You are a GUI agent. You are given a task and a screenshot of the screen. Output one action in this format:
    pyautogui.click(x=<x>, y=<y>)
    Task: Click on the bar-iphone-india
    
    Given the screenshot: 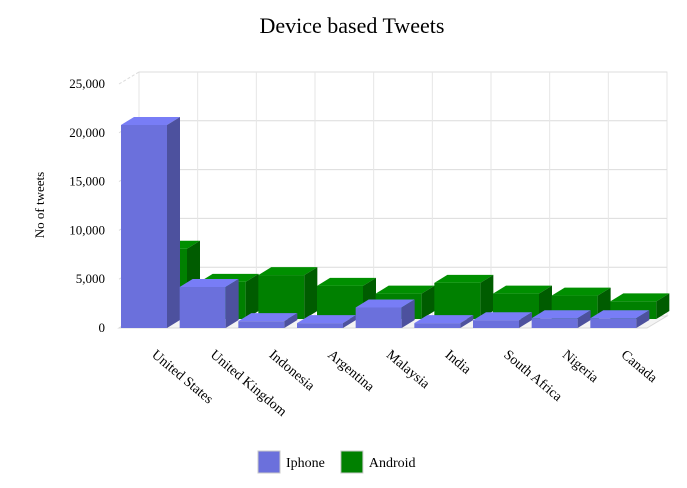 What is the action you would take?
    pyautogui.click(x=444, y=321)
    